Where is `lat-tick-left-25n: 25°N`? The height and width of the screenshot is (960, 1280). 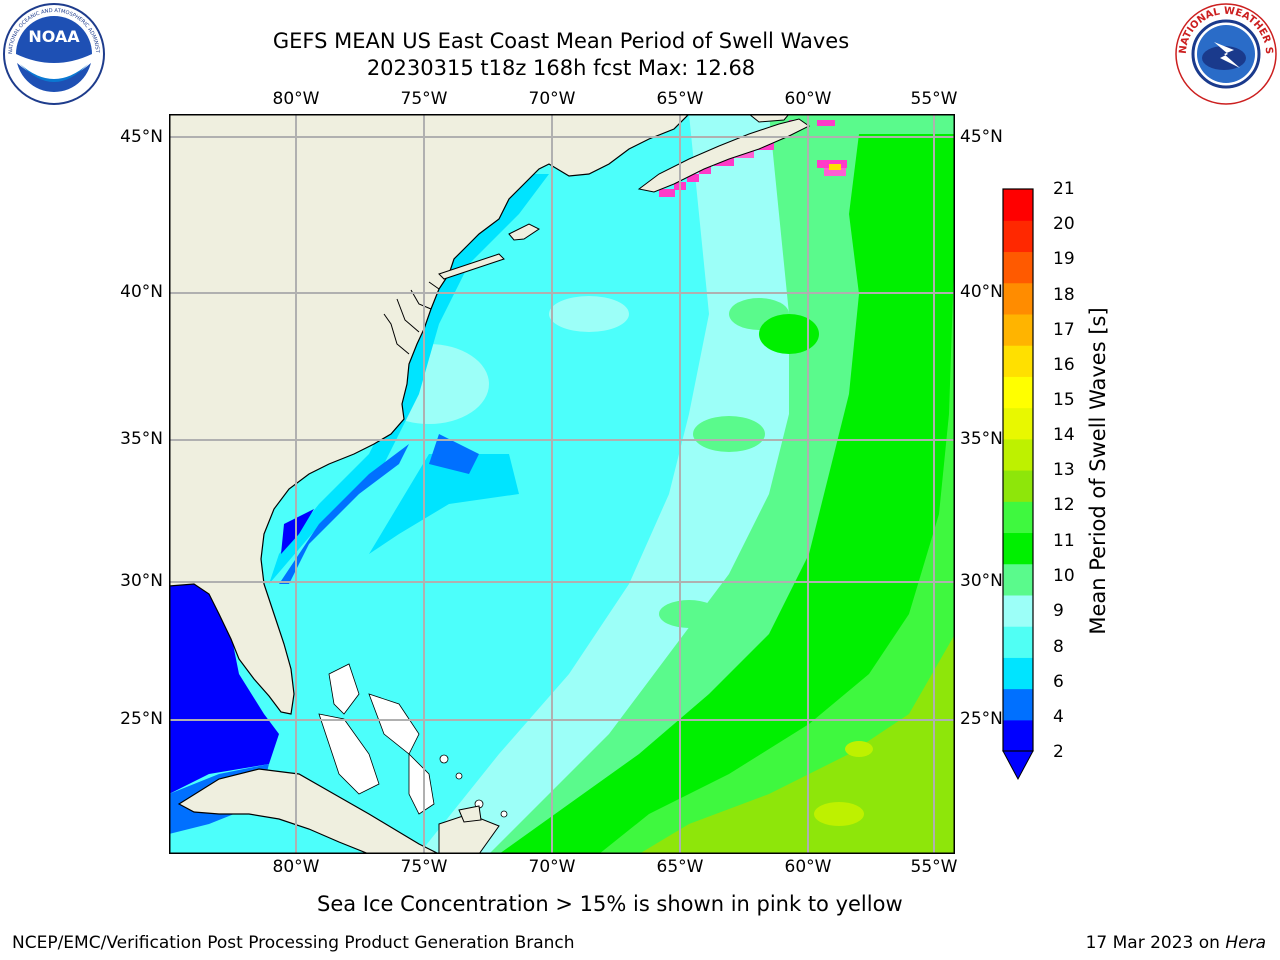 lat-tick-left-25n: 25°N is located at coordinates (141, 719).